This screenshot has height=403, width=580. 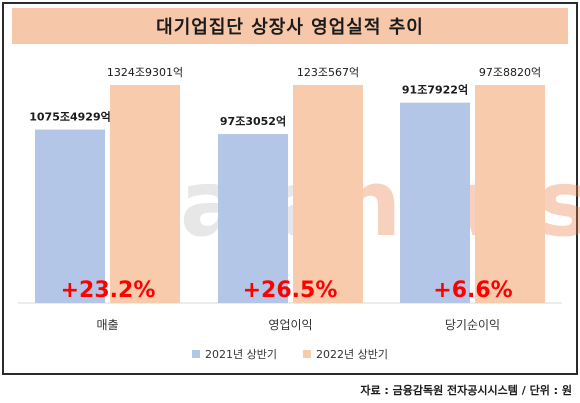 What do you see at coordinates (472, 290) in the screenshot?
I see `growth-label-2: +6.6%` at bounding box center [472, 290].